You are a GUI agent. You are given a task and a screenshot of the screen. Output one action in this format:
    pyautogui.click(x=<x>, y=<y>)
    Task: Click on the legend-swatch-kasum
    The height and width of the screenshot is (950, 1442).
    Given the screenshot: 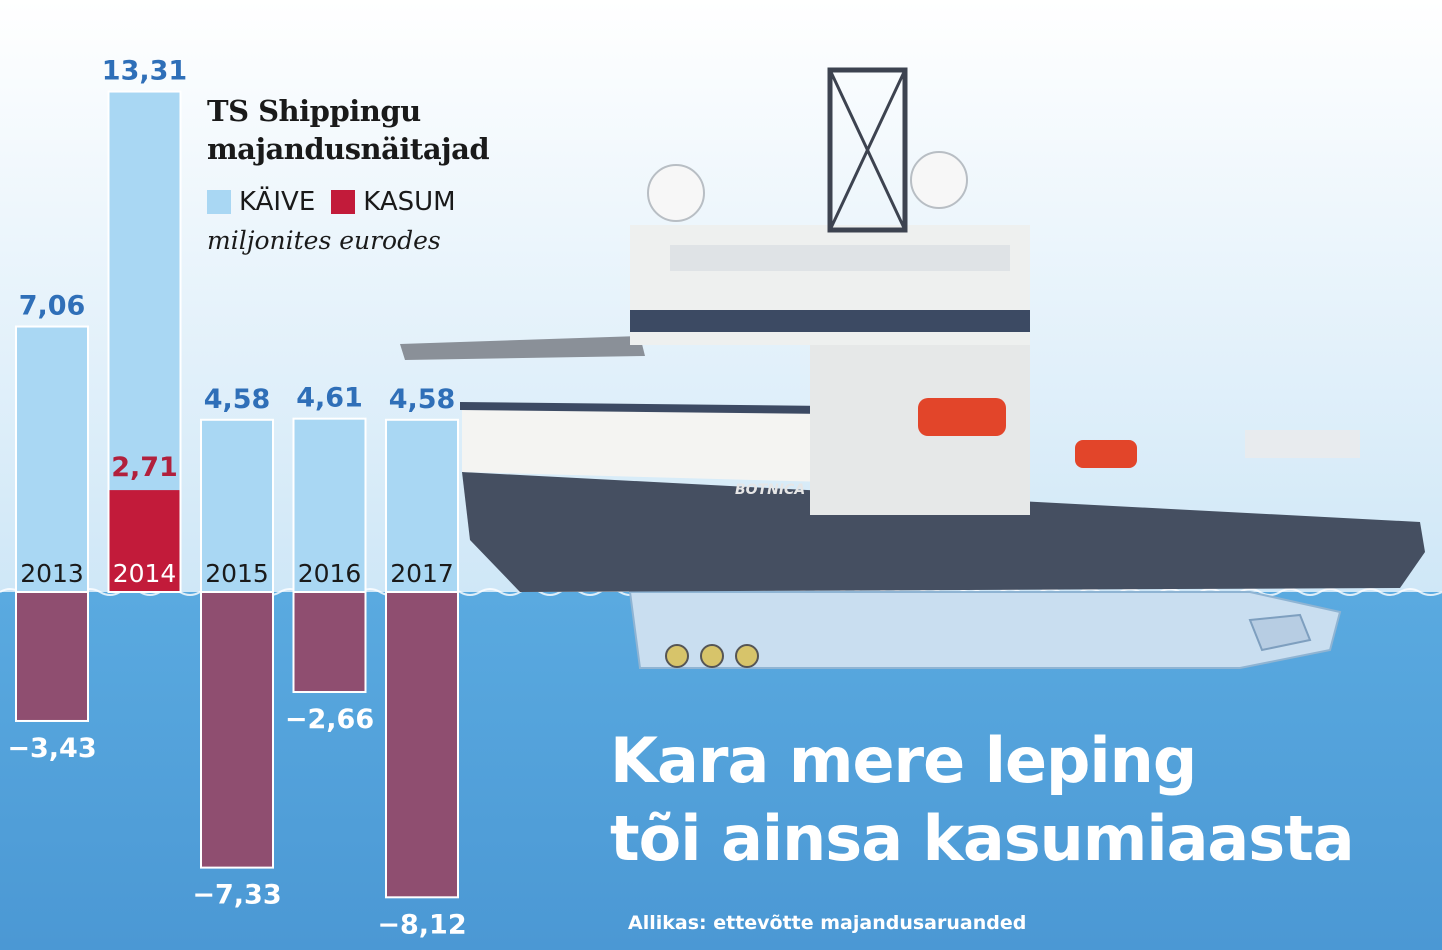 What is the action you would take?
    pyautogui.click(x=343, y=202)
    